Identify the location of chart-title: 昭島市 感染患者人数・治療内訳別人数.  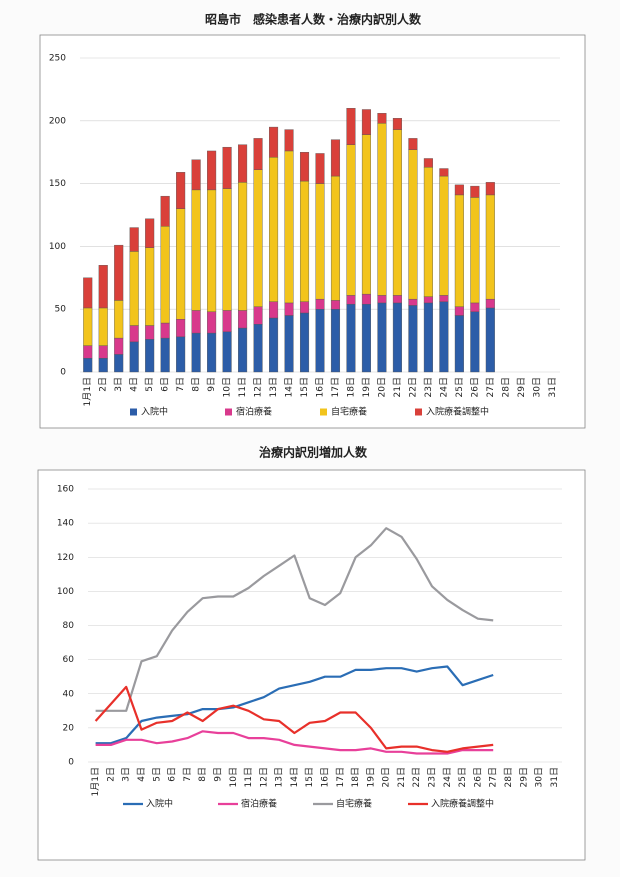
(313, 19).